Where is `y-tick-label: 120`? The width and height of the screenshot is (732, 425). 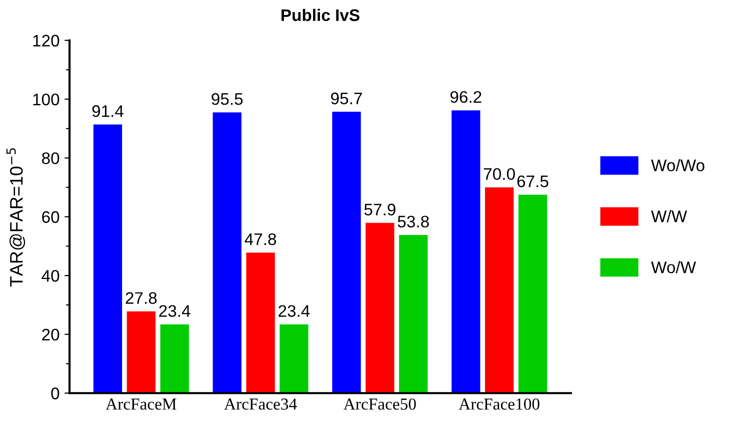
y-tick-label: 120 is located at coordinates (46, 40).